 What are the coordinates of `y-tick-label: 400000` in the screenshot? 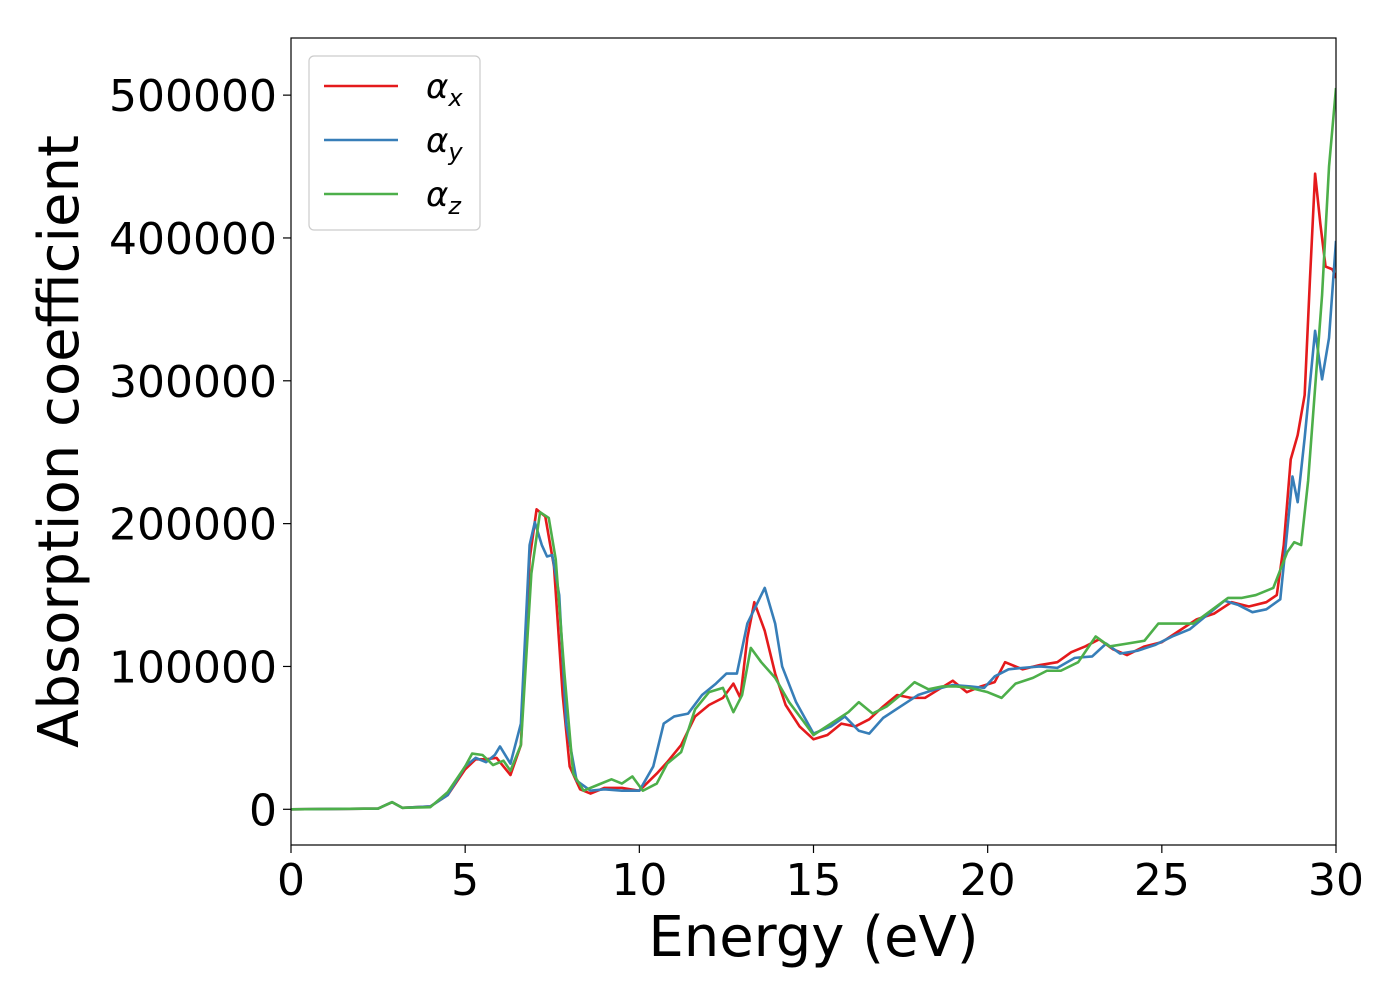 It's located at (193, 239).